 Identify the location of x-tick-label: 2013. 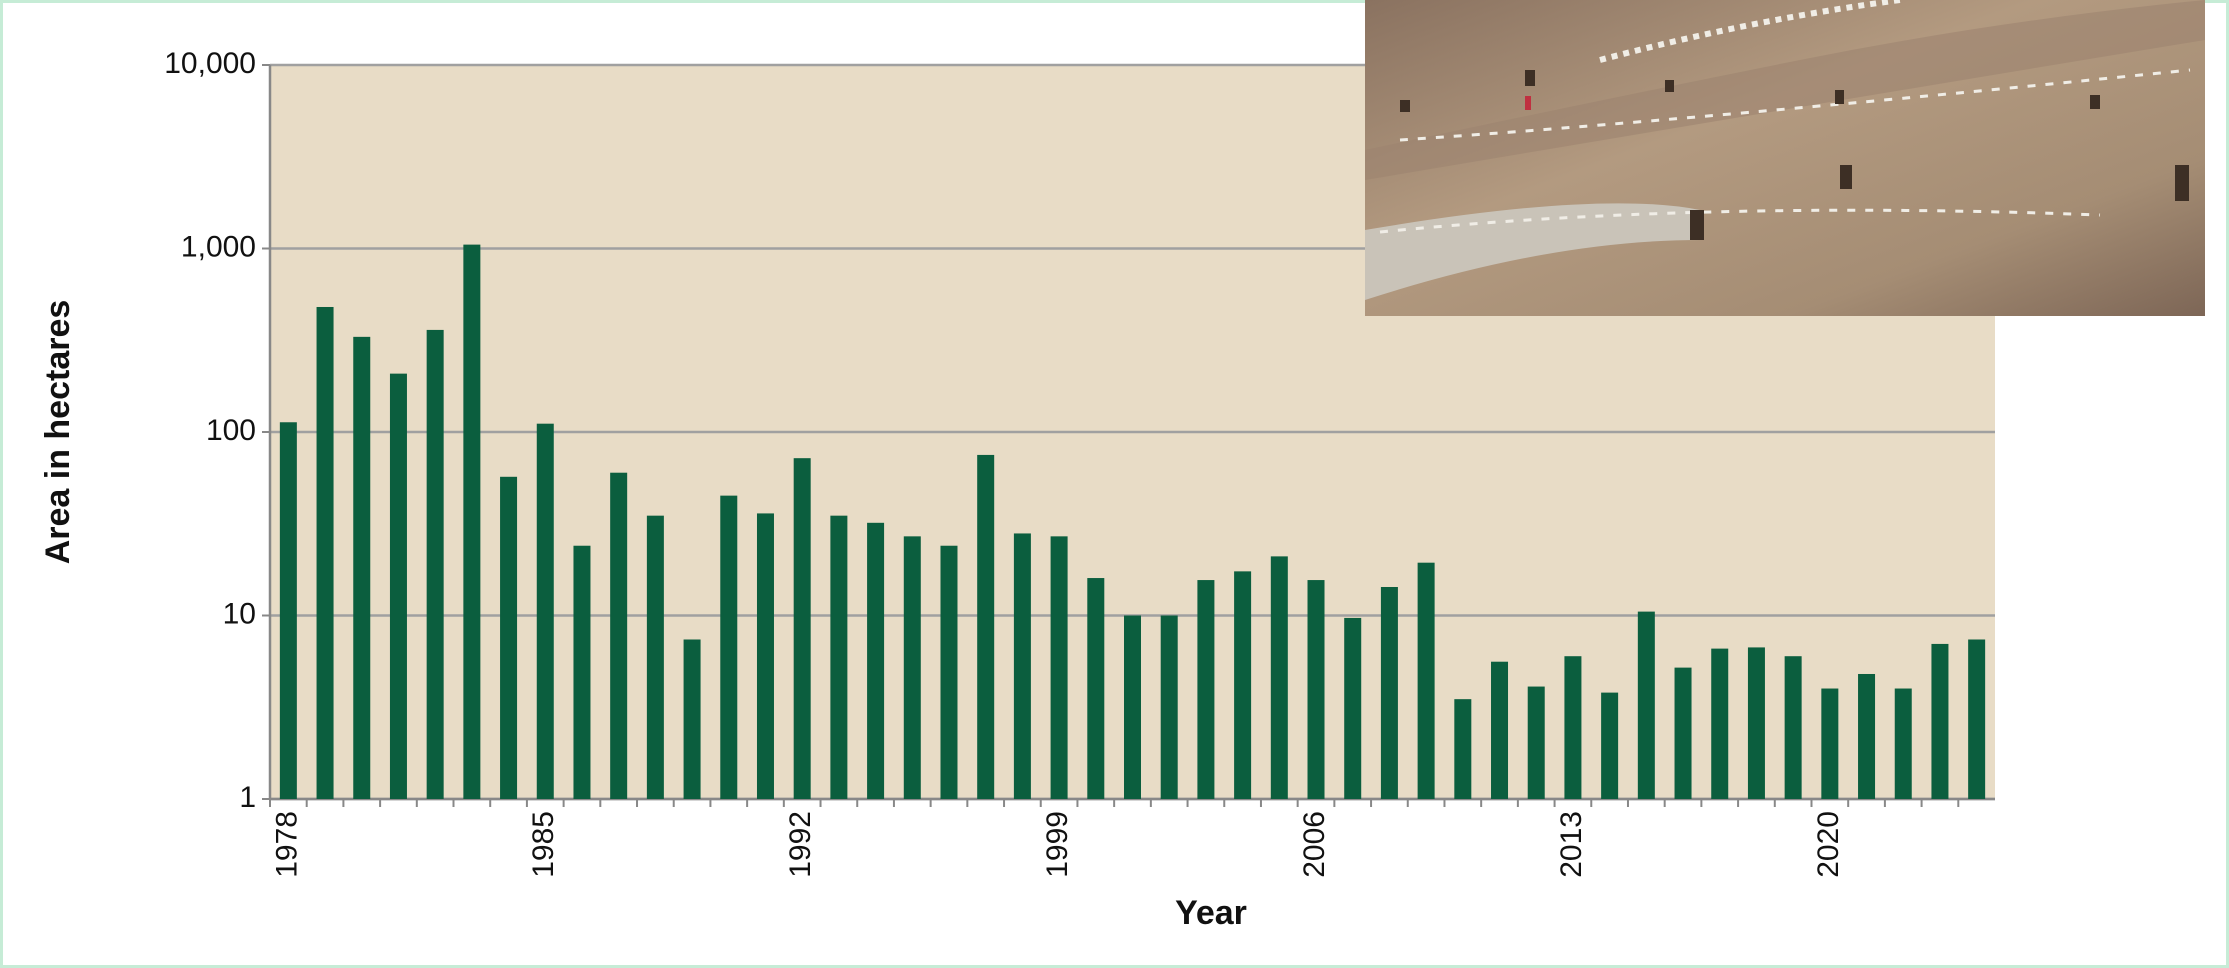
(1571, 844).